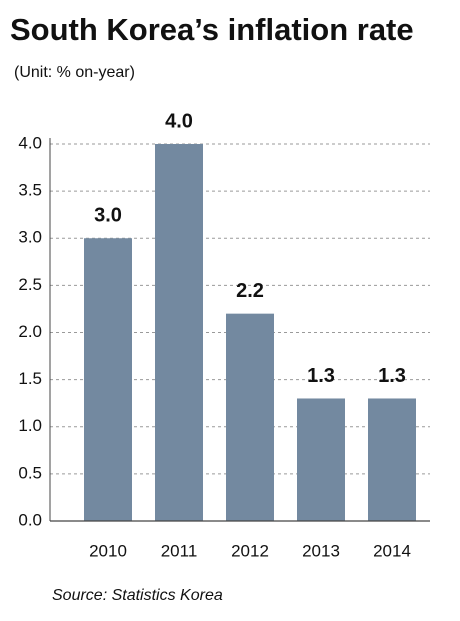  What do you see at coordinates (250, 291) in the screenshot?
I see `value-label: 2.2` at bounding box center [250, 291].